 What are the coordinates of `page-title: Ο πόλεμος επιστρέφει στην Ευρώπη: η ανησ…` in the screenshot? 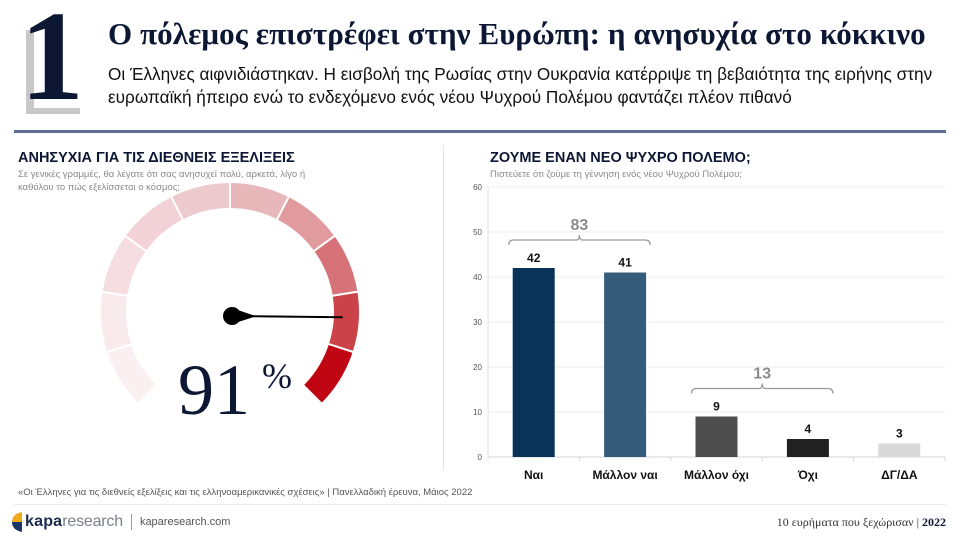 It's located at (517, 33).